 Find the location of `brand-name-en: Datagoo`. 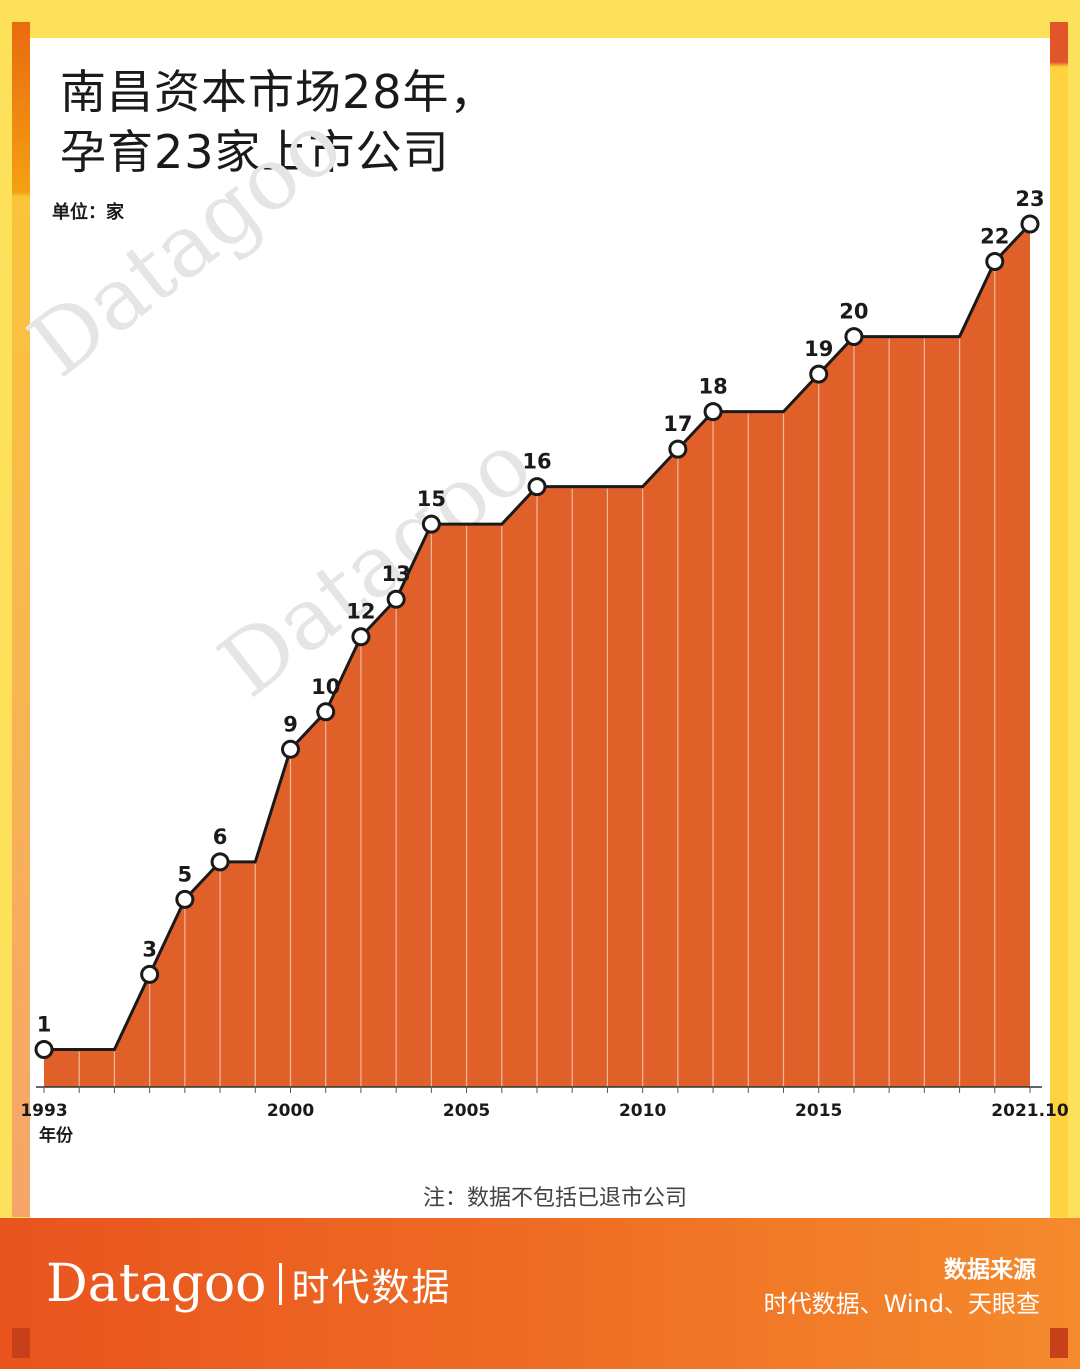

brand-name-en: Datagoo is located at coordinates (156, 1284).